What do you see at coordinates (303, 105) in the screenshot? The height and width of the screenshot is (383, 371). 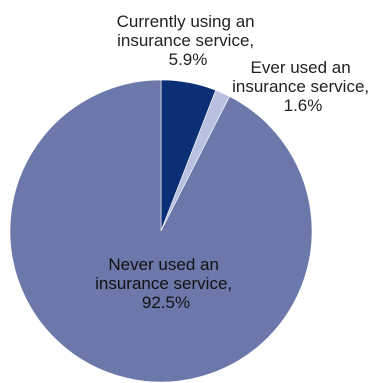 I see `slice-label-line: 1.6%` at bounding box center [303, 105].